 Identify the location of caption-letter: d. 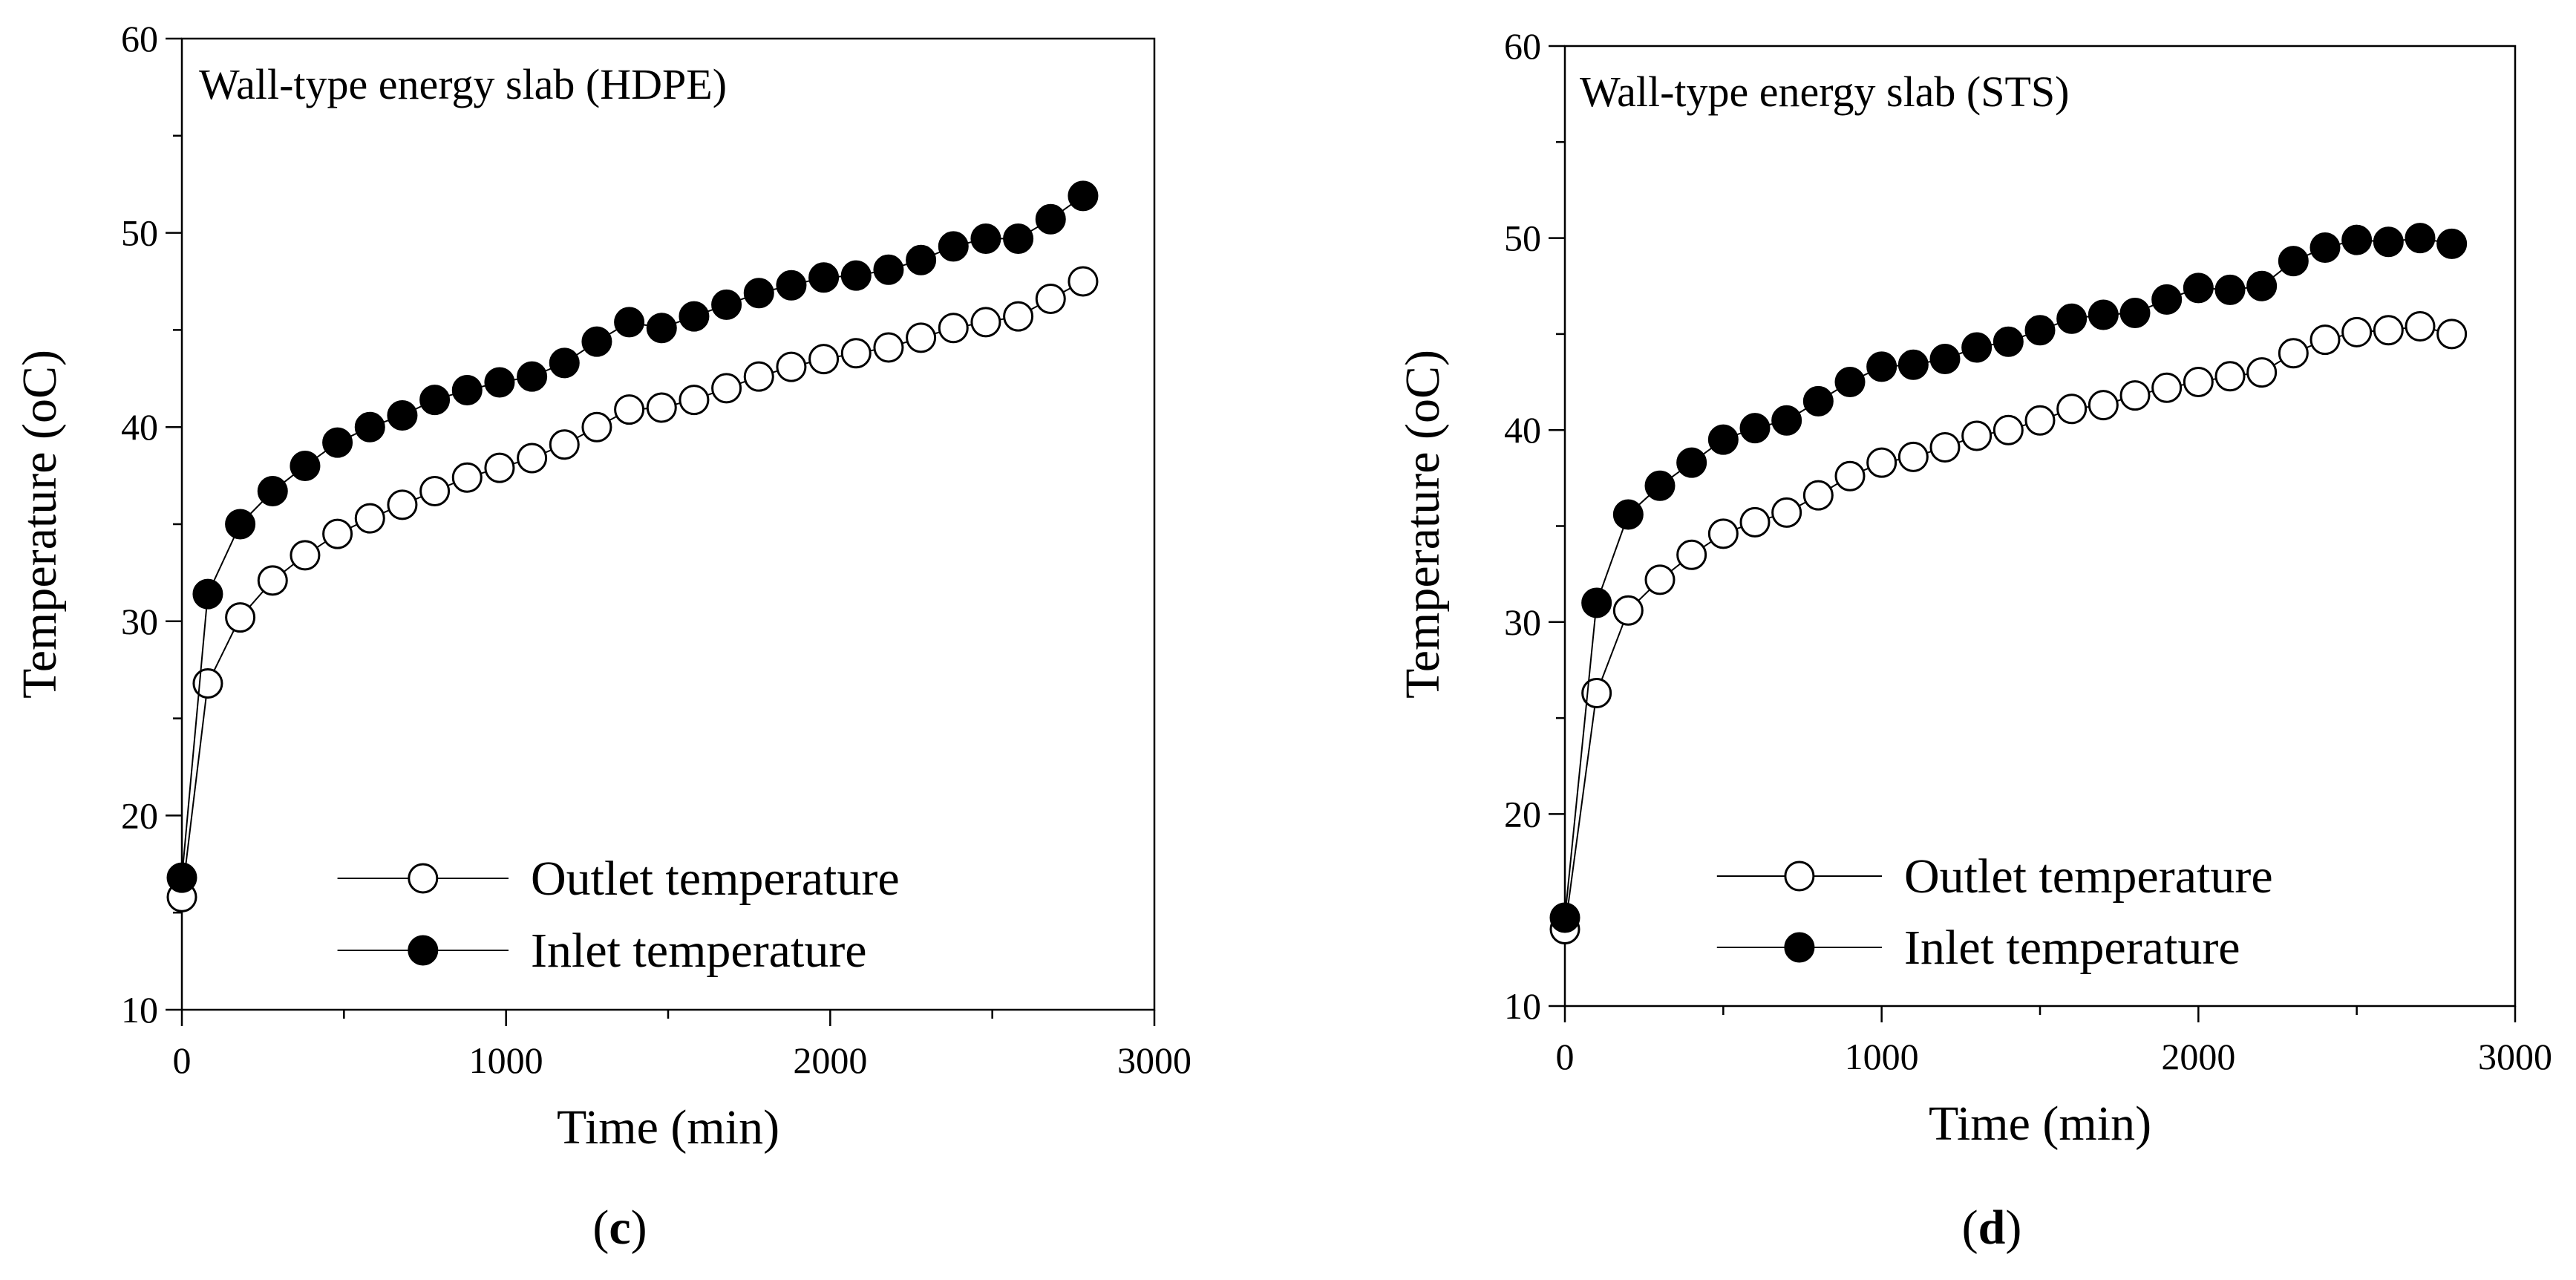
(1992, 1228).